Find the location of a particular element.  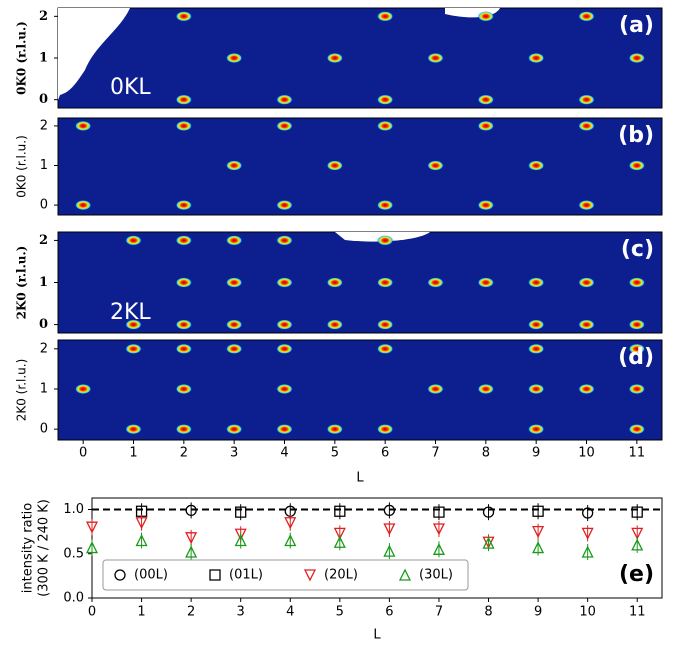

legend-marker is located at coordinates (310, 575).